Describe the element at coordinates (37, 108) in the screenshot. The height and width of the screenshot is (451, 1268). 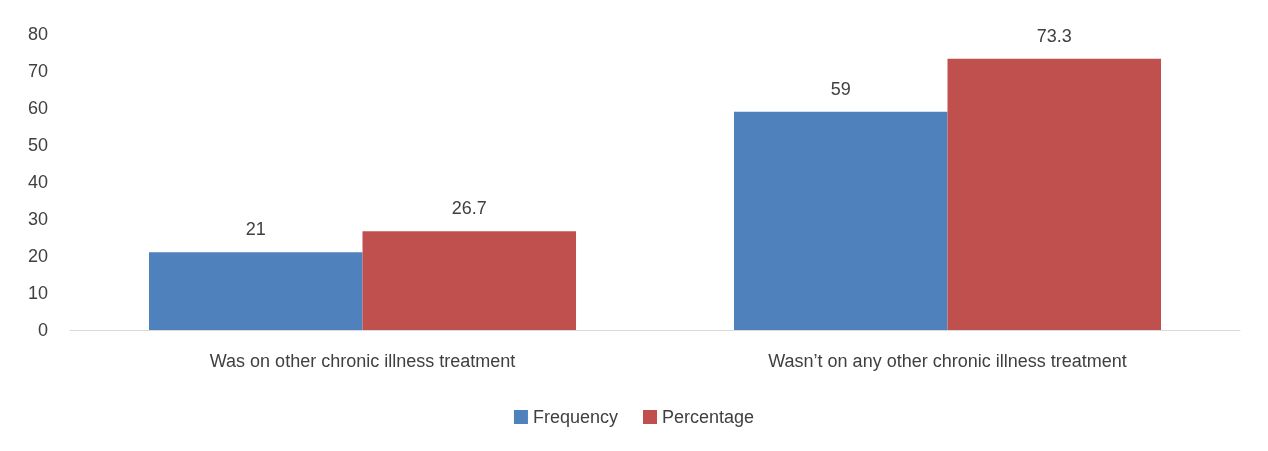
I see `y-tick-label: 60` at that location.